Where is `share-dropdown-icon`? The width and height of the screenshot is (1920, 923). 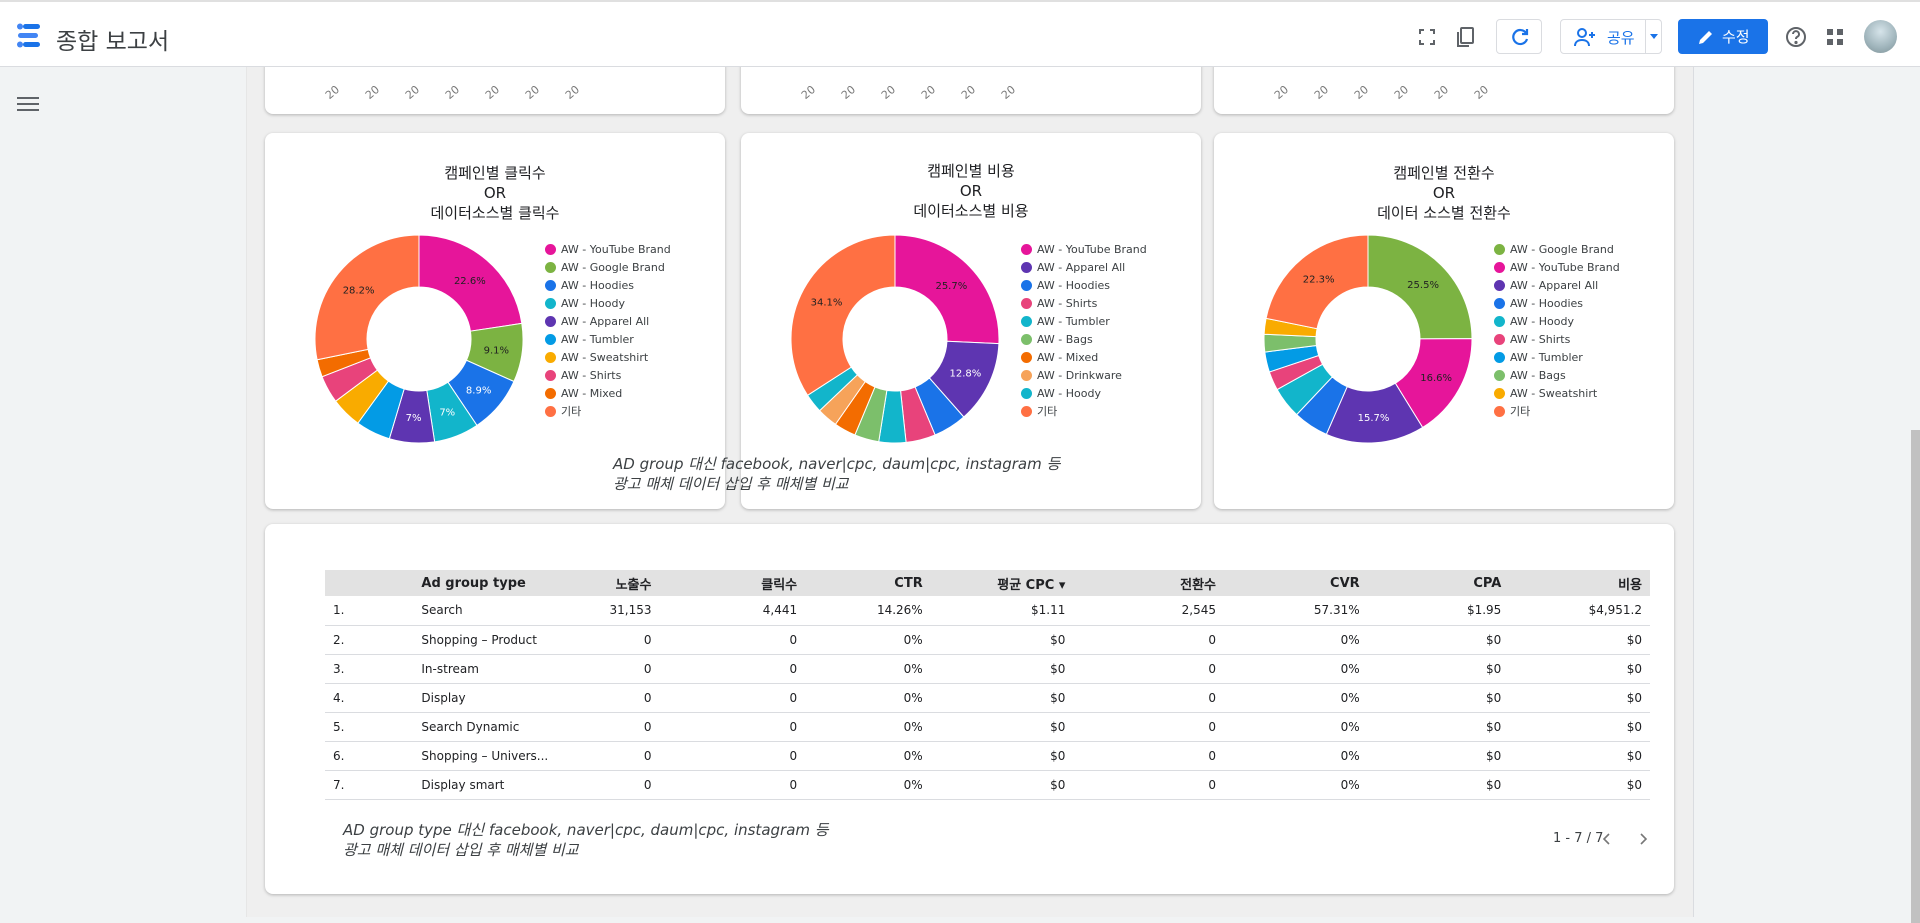
share-dropdown-icon is located at coordinates (1654, 37).